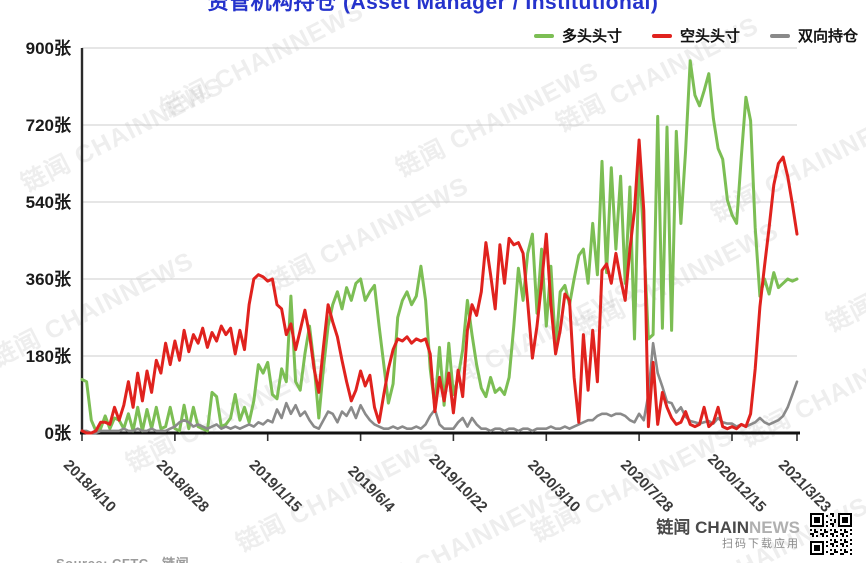  What do you see at coordinates (49, 48) in the screenshot?
I see `y-tick-label: 900张` at bounding box center [49, 48].